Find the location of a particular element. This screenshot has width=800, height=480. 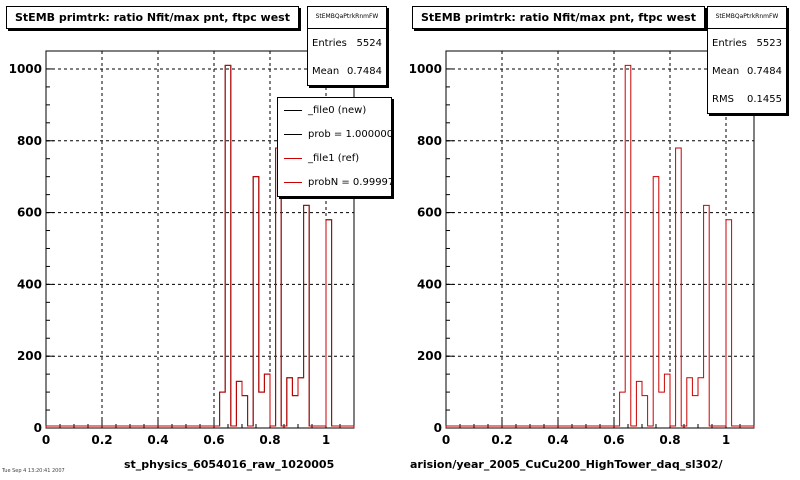

footer-timestamp: Tue Sep 4 13:20:41 2007 is located at coordinates (33, 471).